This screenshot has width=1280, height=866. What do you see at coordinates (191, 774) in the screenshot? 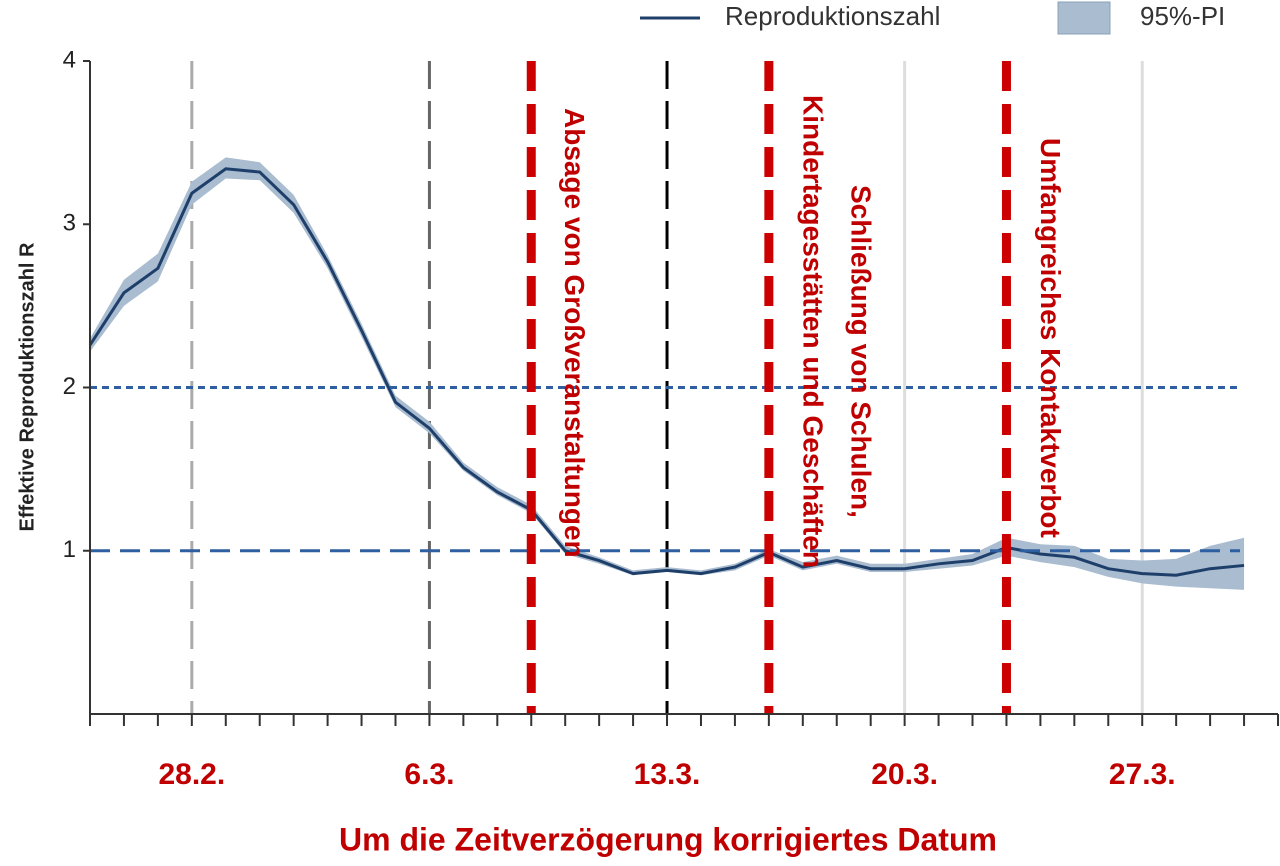
I see `x-tick-label: 28.2.` at bounding box center [191, 774].